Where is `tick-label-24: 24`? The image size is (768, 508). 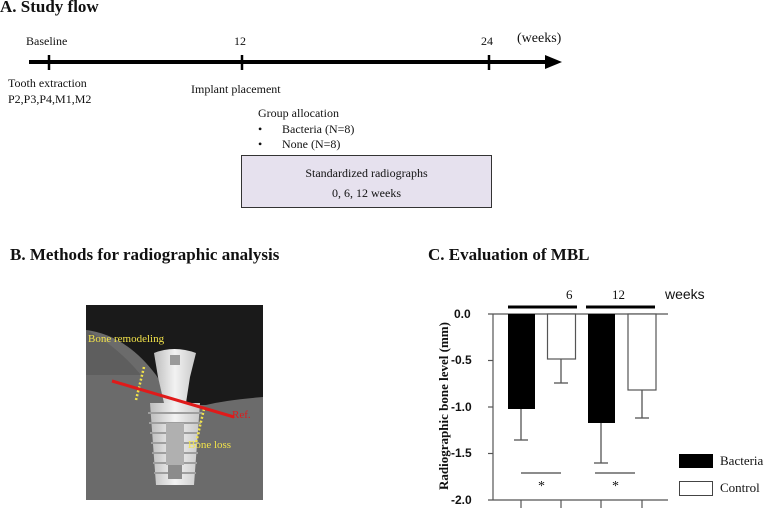 tick-label-24: 24 is located at coordinates (487, 41).